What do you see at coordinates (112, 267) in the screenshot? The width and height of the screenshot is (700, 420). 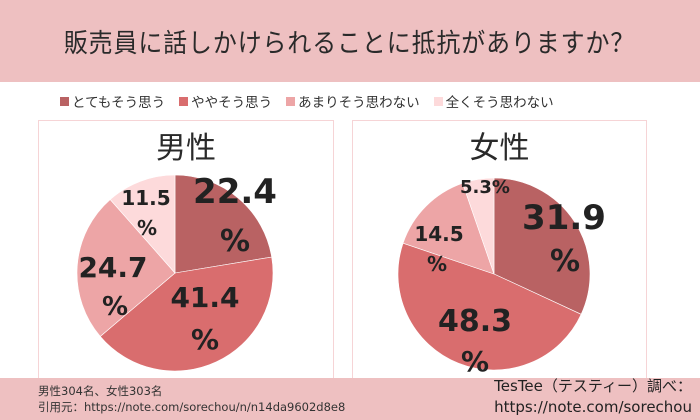 I see `male-label-somewhat-disagree: 24.7` at bounding box center [112, 267].